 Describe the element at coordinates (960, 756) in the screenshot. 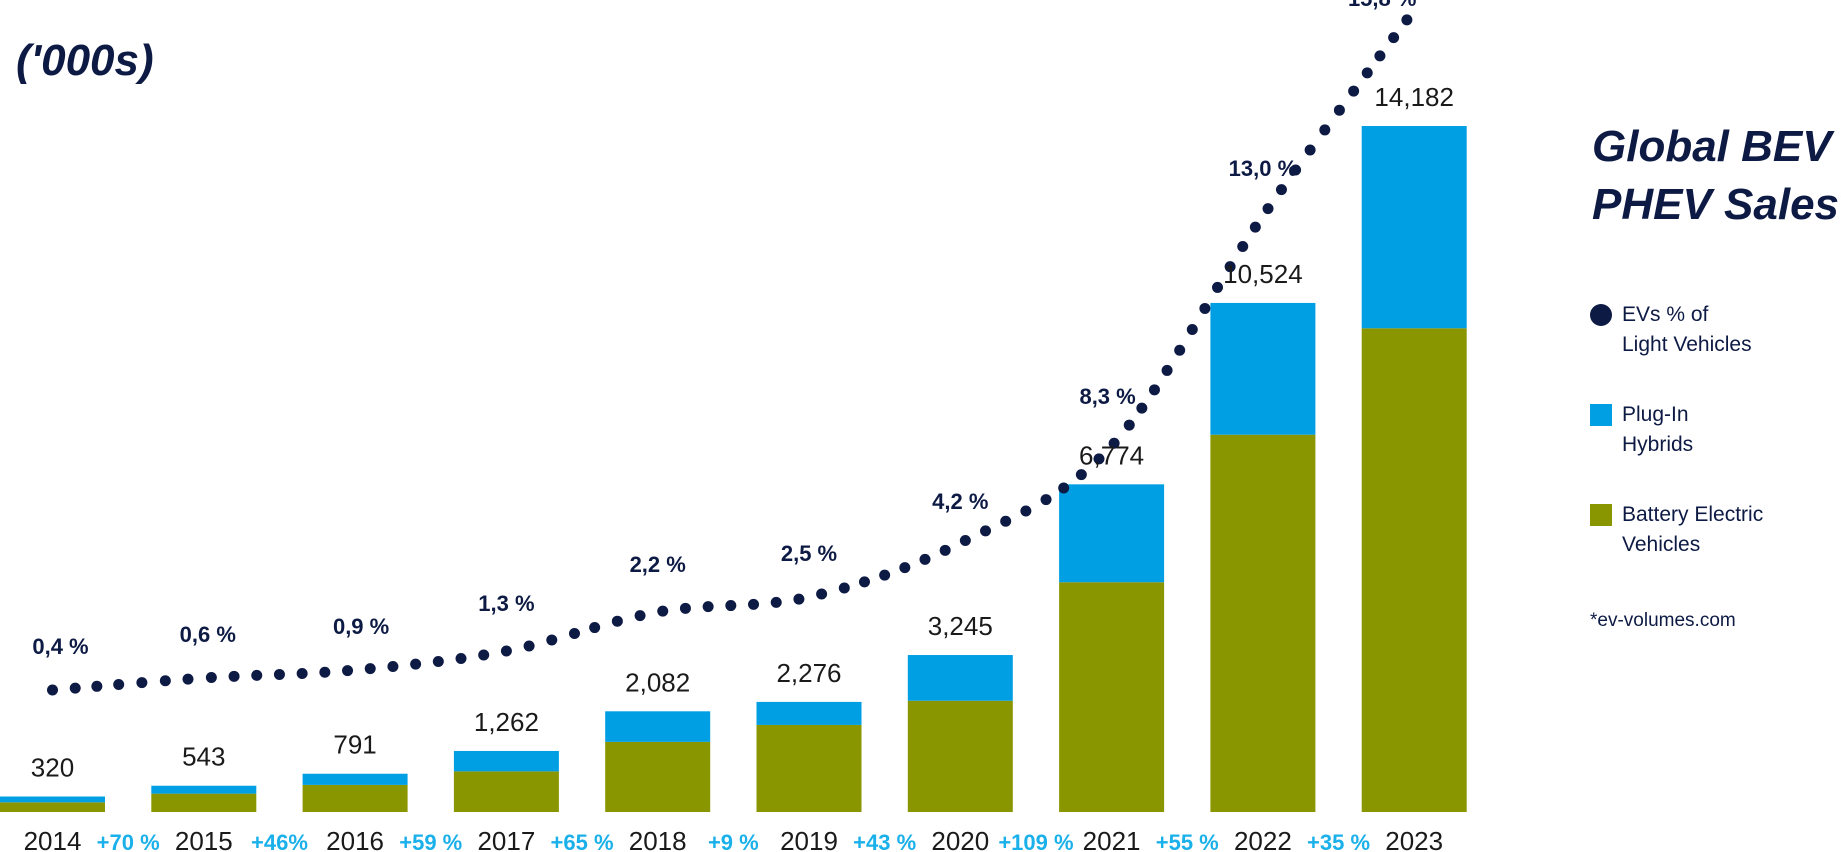

I see `bar-bev-2020` at that location.